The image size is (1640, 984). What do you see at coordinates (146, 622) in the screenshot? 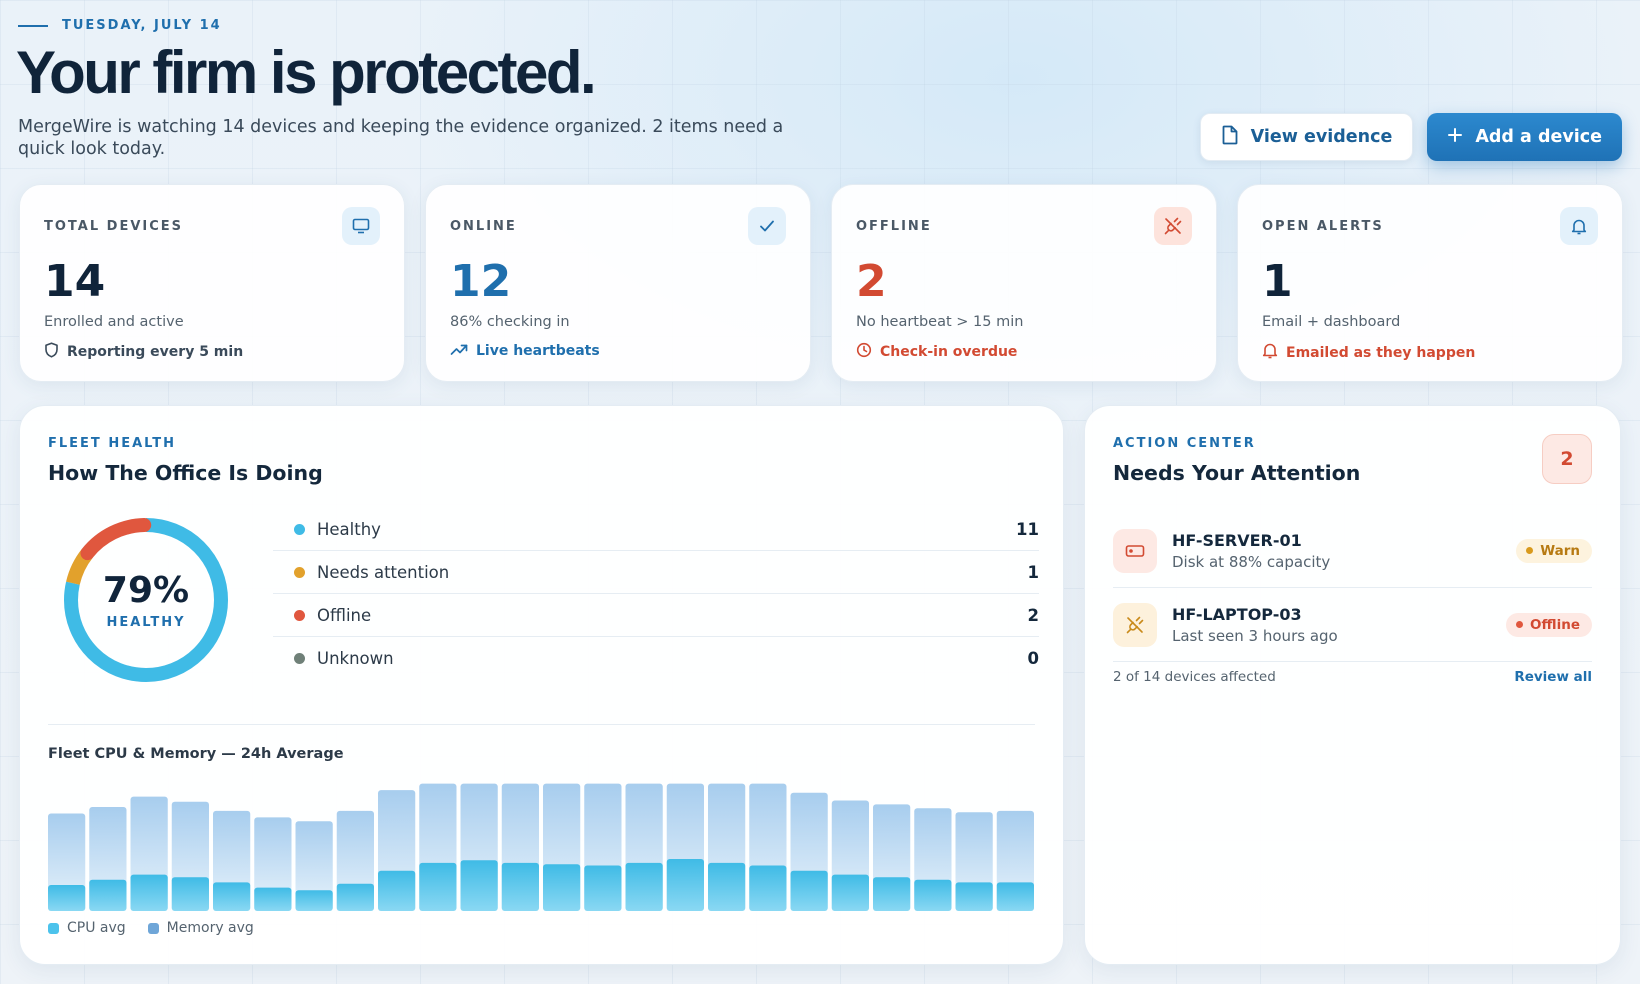
I see `donut-label: HEALTHY` at bounding box center [146, 622].